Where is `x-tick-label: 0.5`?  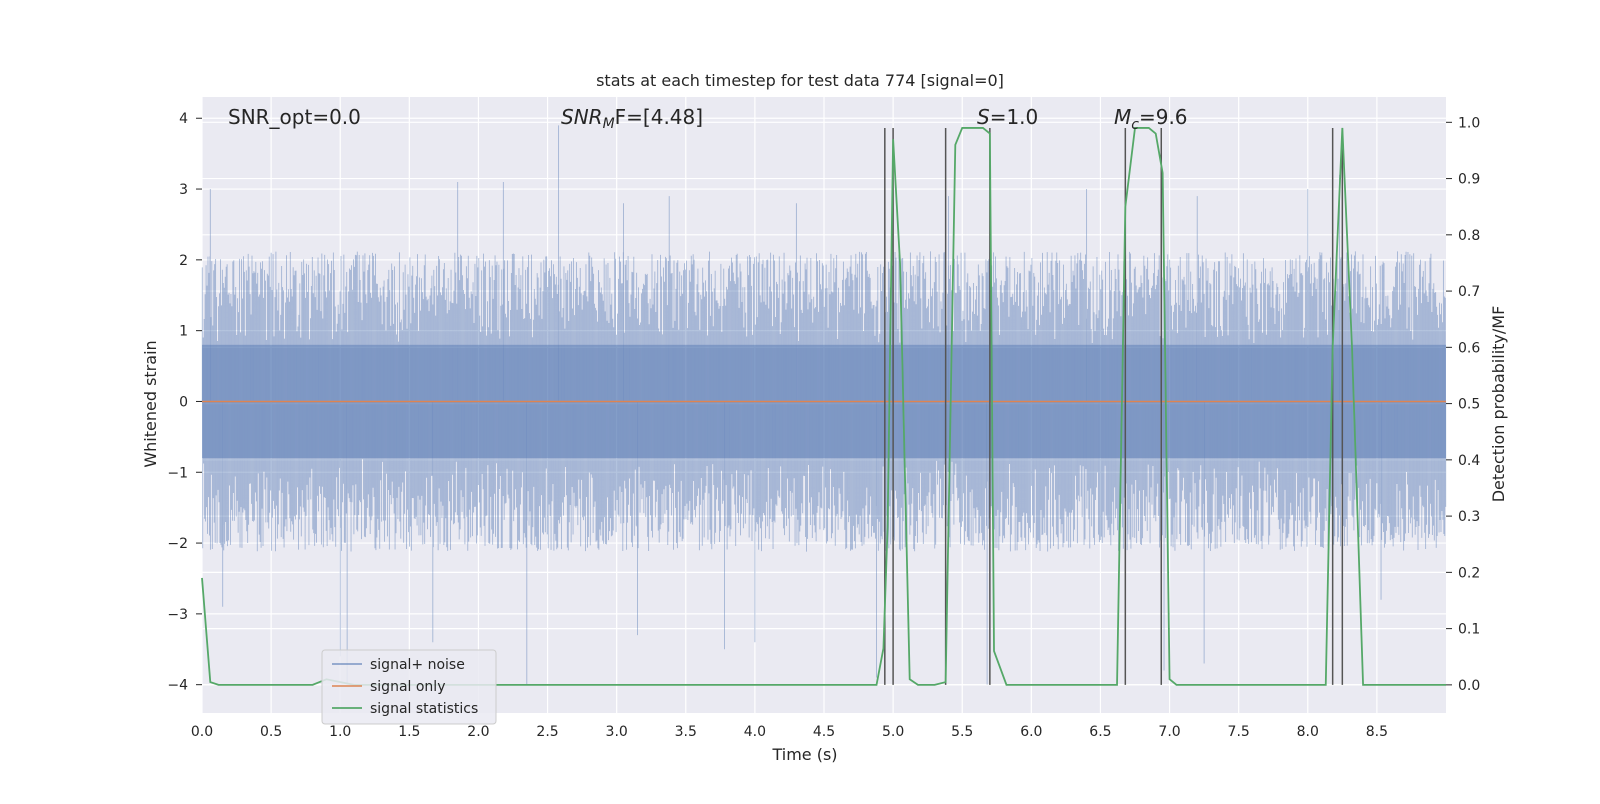
x-tick-label: 0.5 is located at coordinates (271, 732).